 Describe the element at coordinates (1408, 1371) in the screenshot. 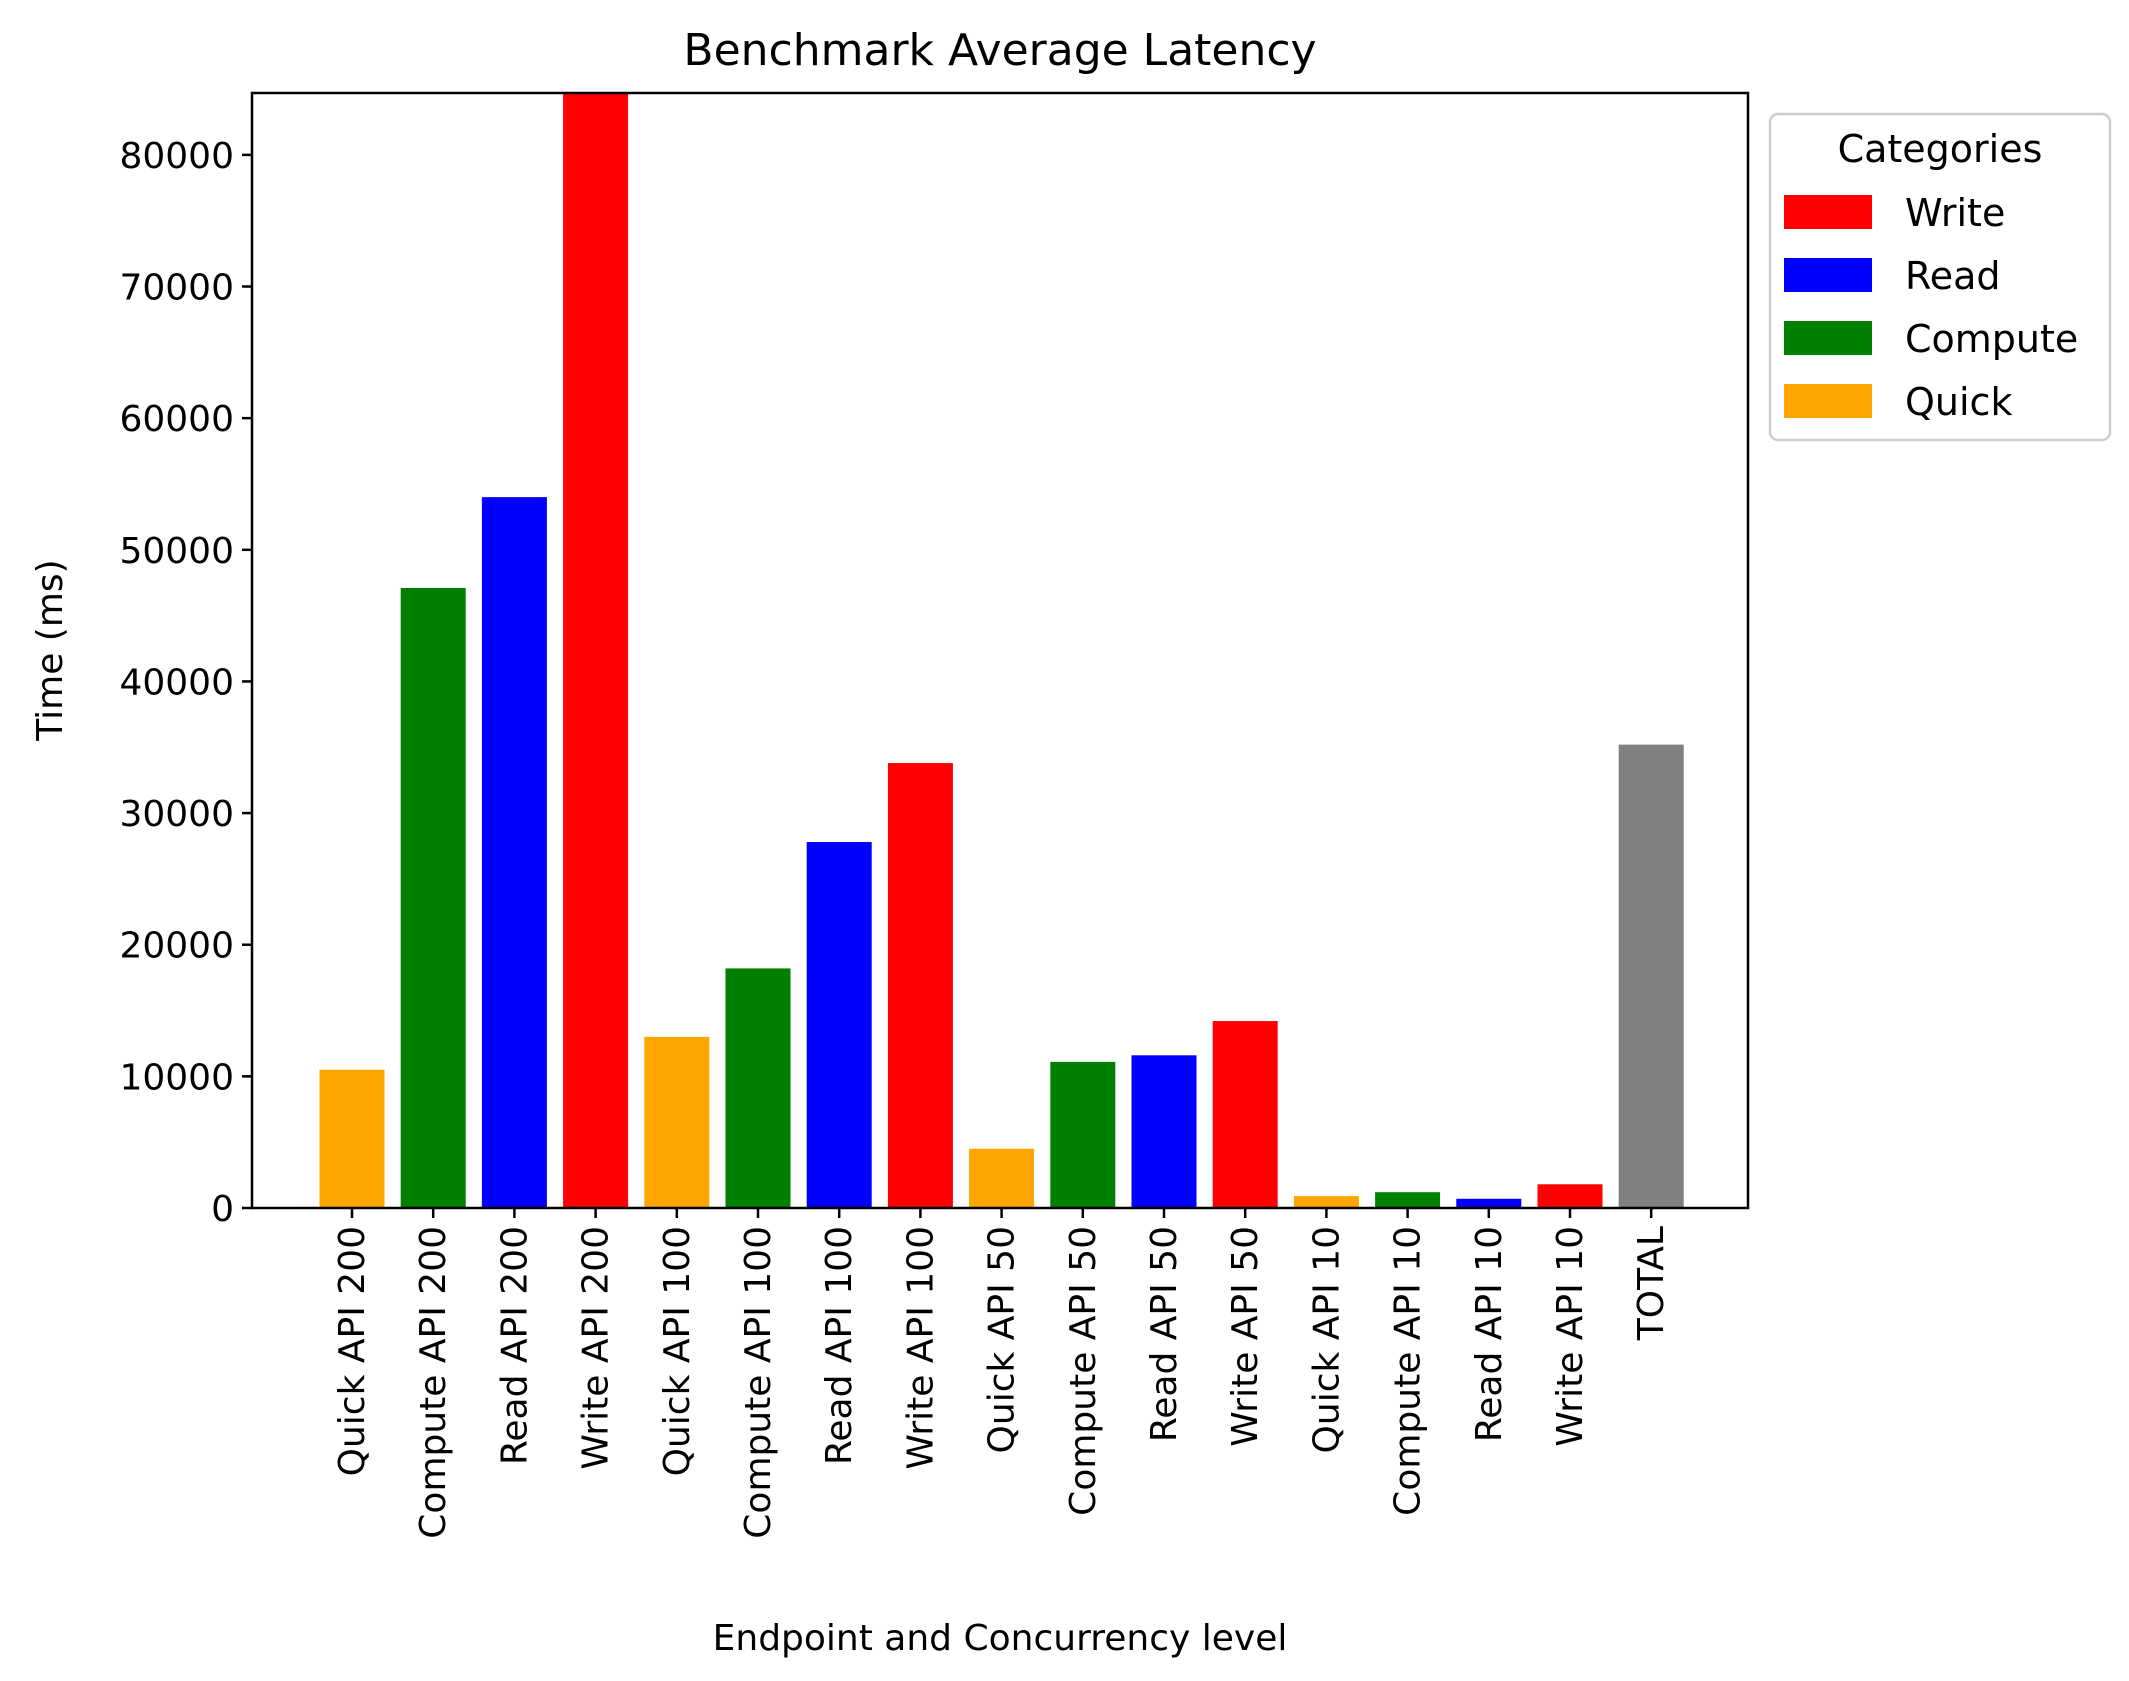

I see `x-tick-label: Compute API 10` at that location.